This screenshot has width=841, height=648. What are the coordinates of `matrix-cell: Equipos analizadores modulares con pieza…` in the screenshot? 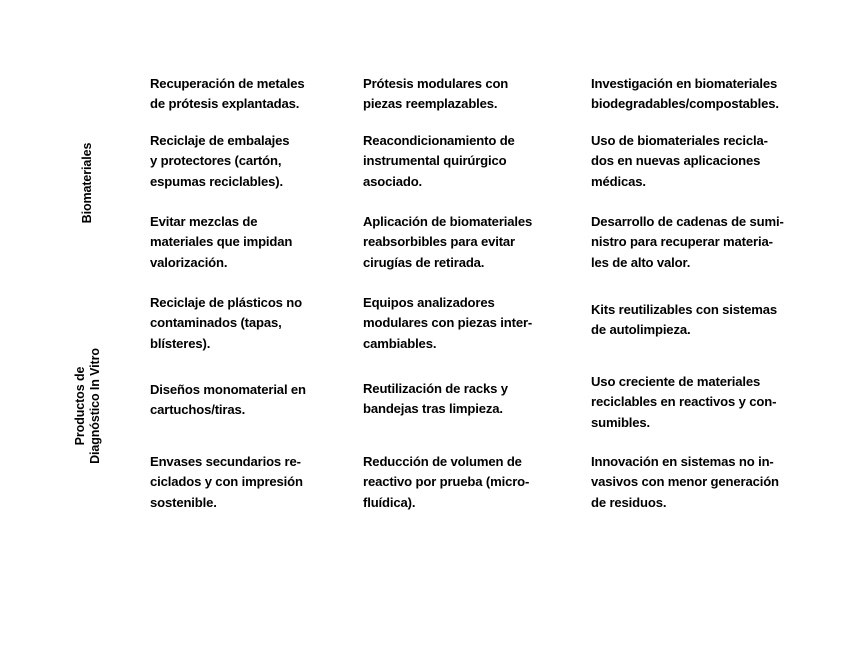 It's located at (448, 323).